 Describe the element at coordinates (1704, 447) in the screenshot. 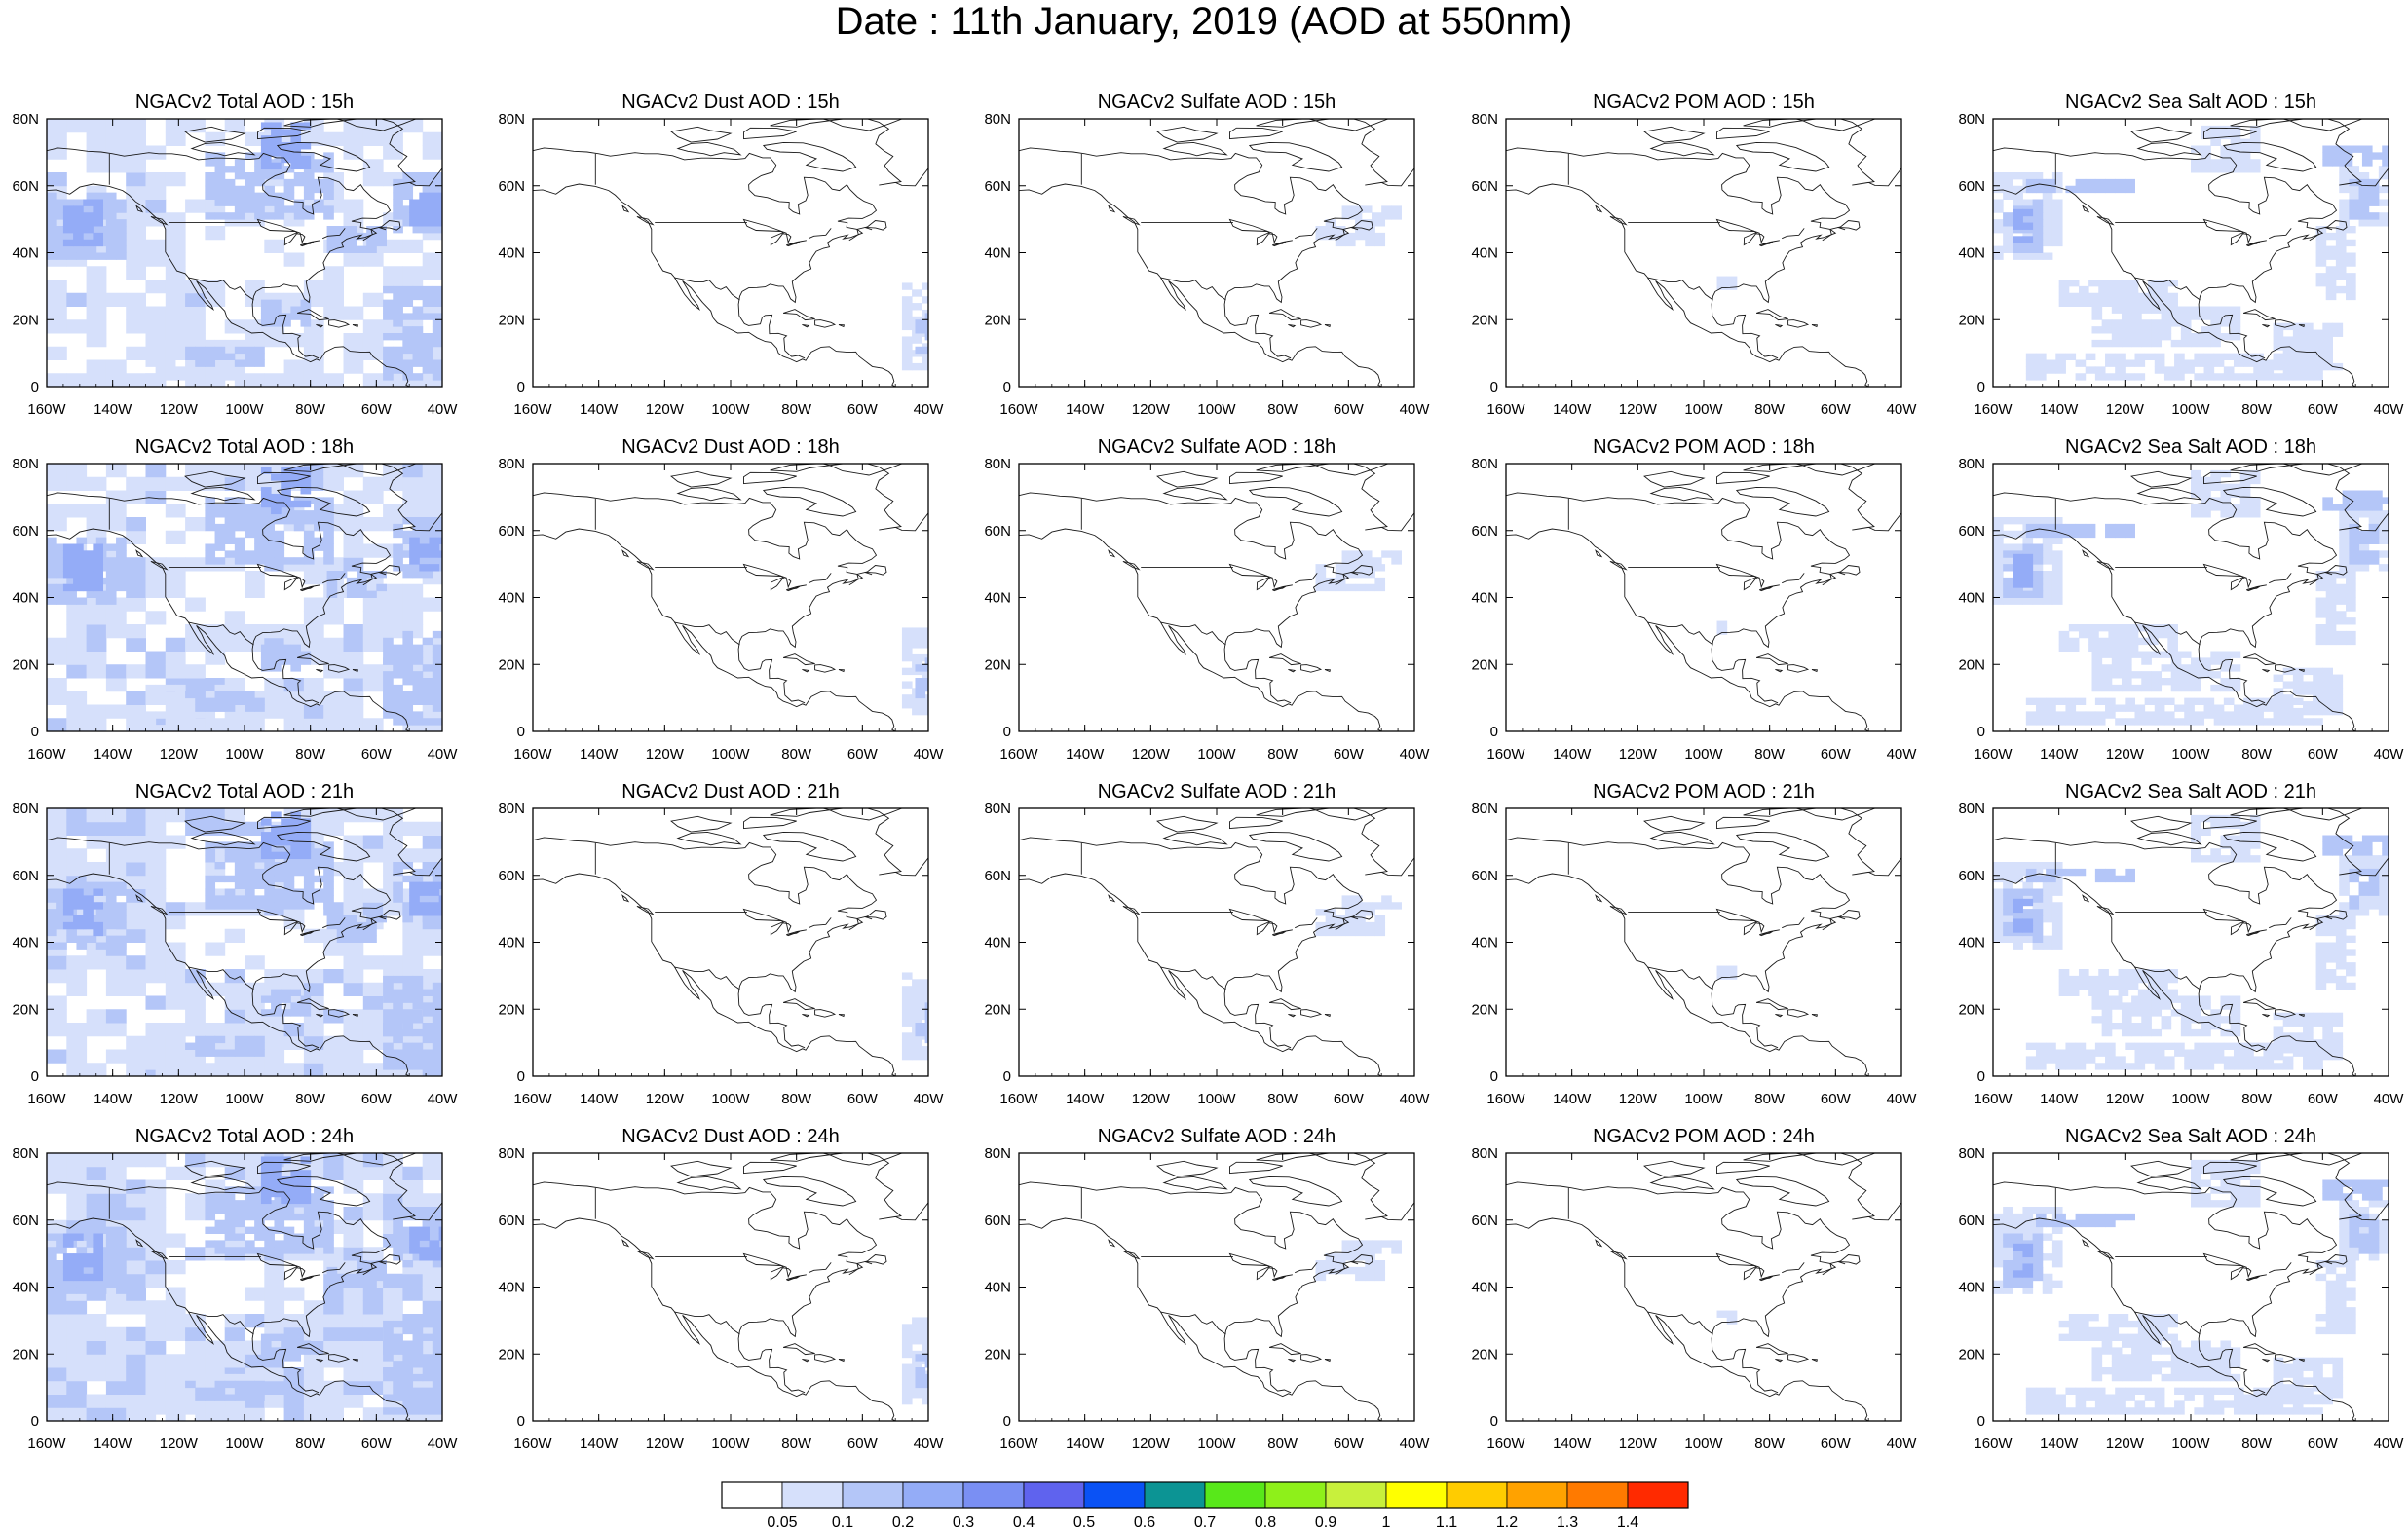

I see `panel-title: NGACv2 POM AOD : 18h` at that location.